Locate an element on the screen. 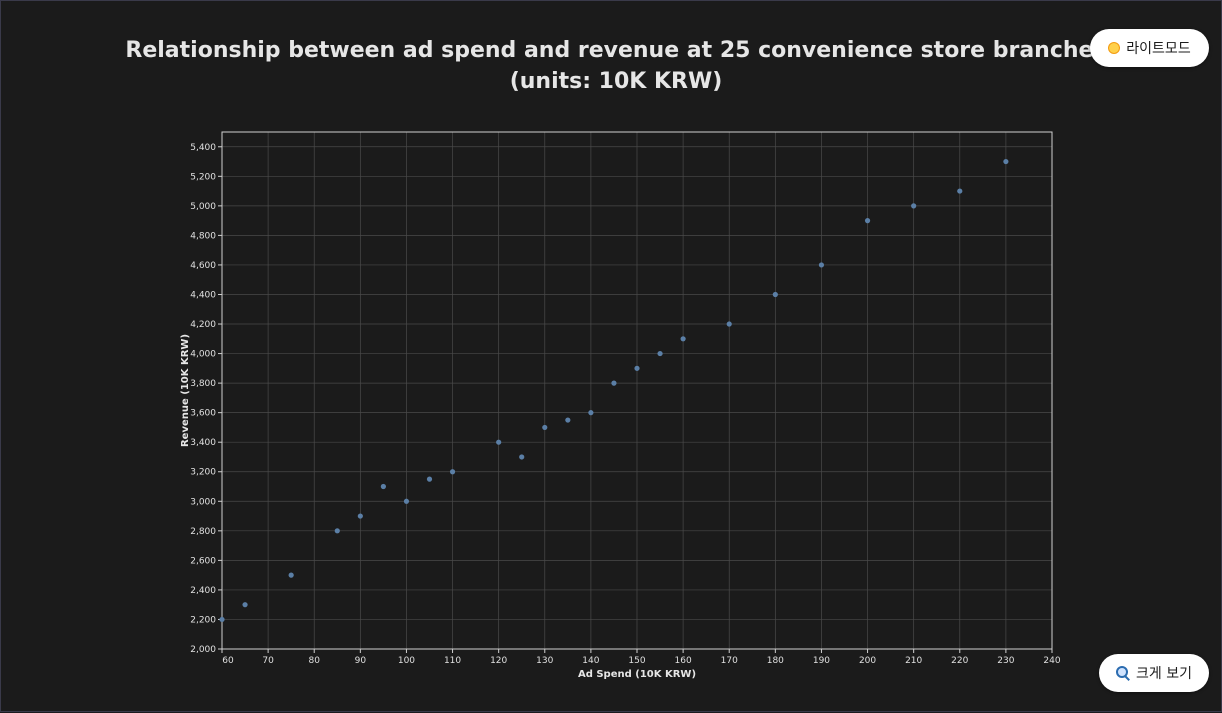  y-axis-label: Revenue (10K KRW) is located at coordinates (185, 390).